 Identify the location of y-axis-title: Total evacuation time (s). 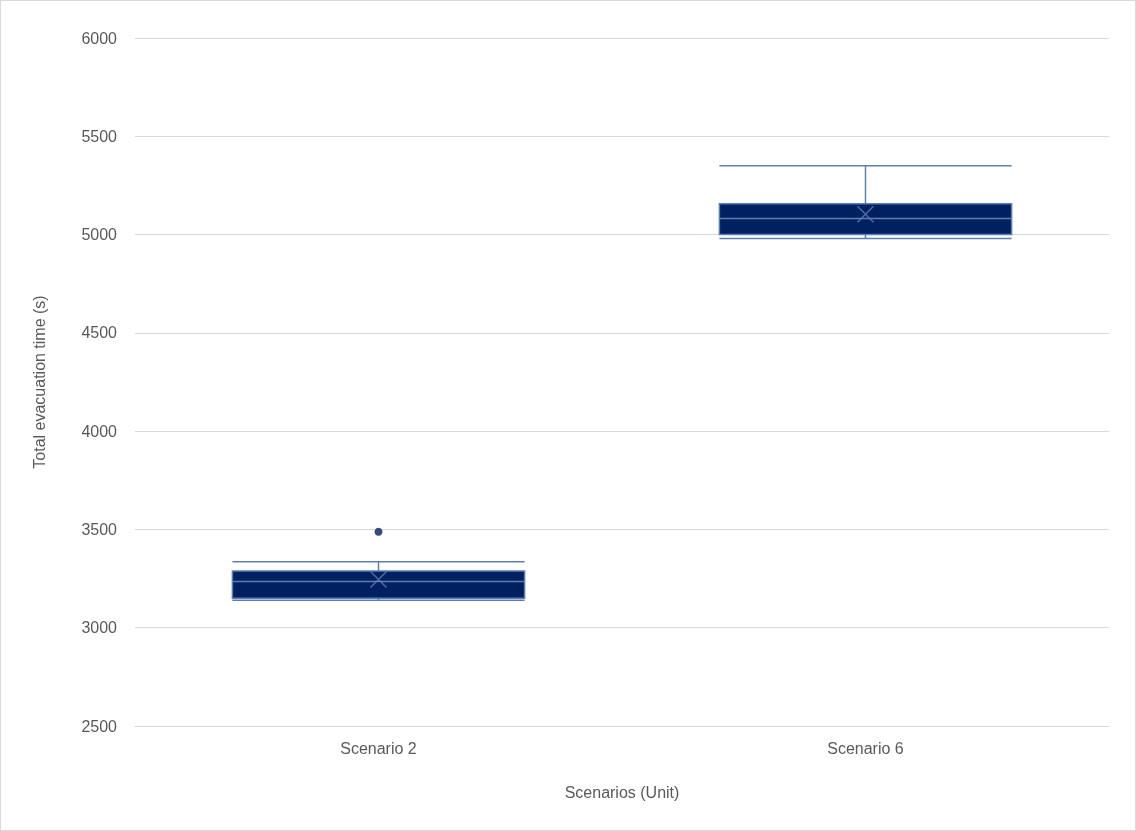
(39, 382).